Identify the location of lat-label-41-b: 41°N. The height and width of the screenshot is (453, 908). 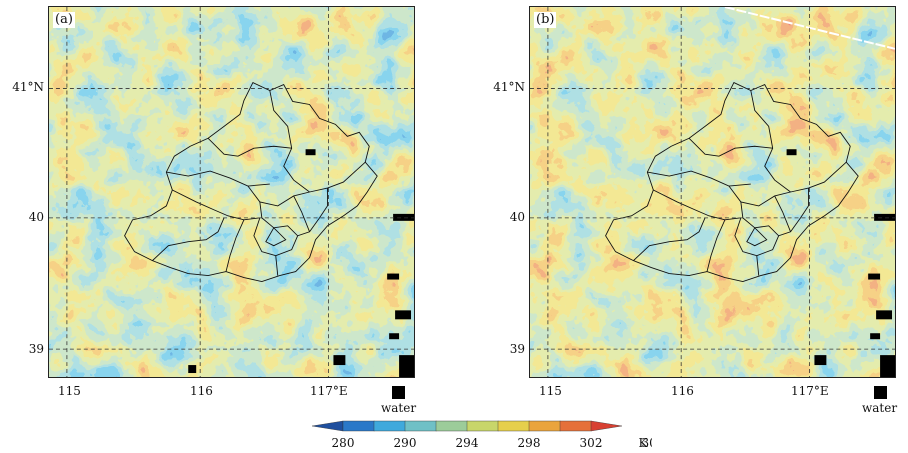
(509, 87).